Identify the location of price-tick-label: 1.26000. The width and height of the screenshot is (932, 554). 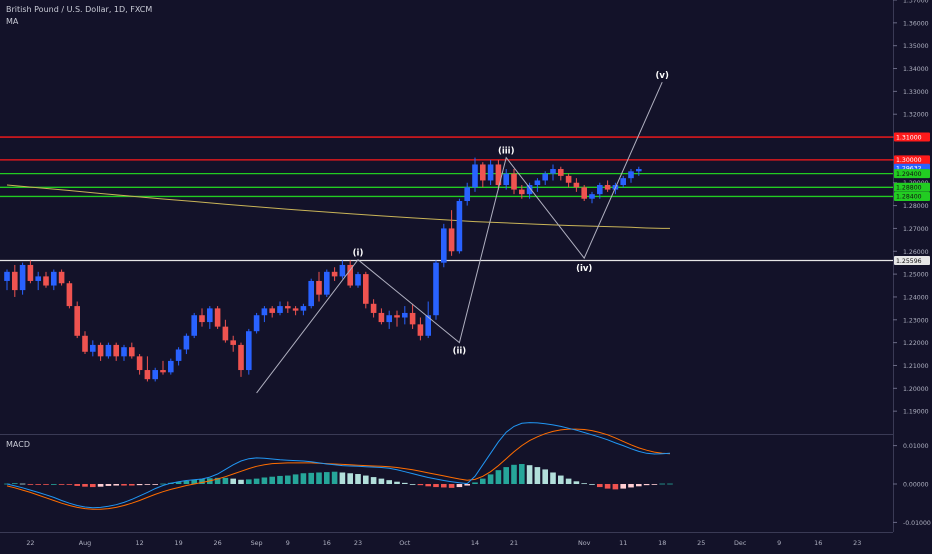
(916, 252).